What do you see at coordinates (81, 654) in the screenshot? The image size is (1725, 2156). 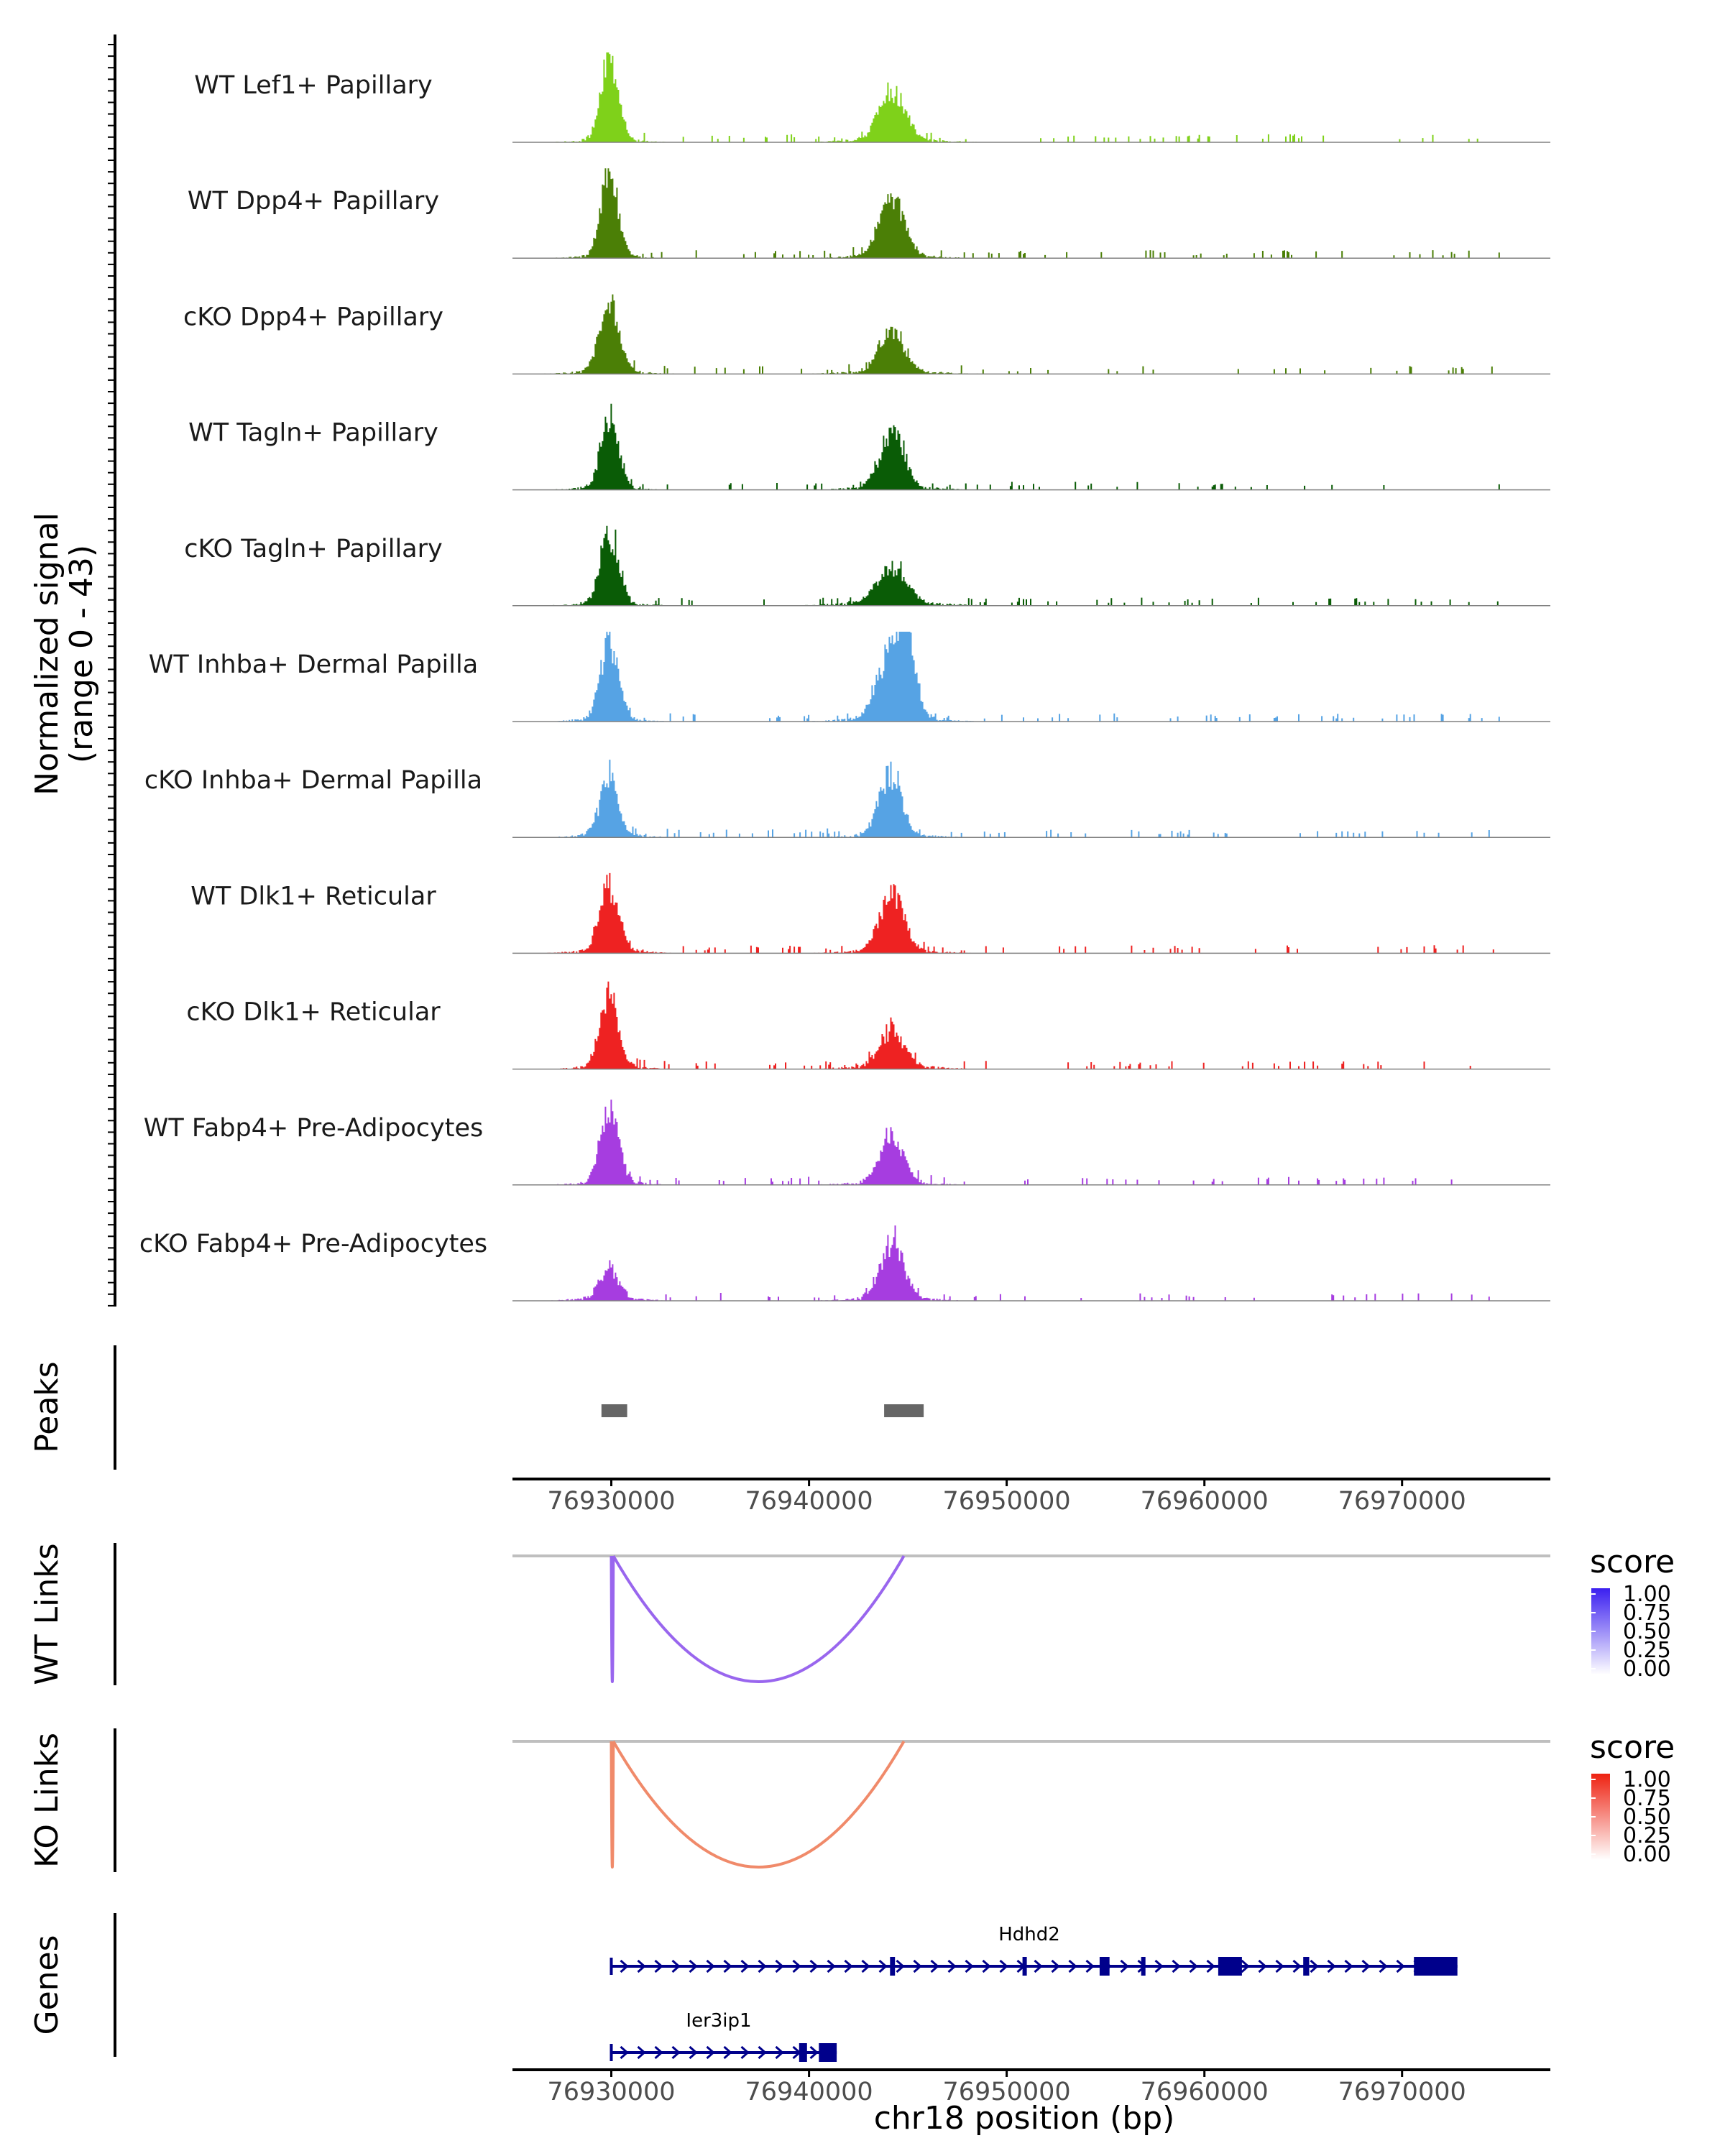 I see `coverage-y-range-label: (range 0 - 43)` at bounding box center [81, 654].